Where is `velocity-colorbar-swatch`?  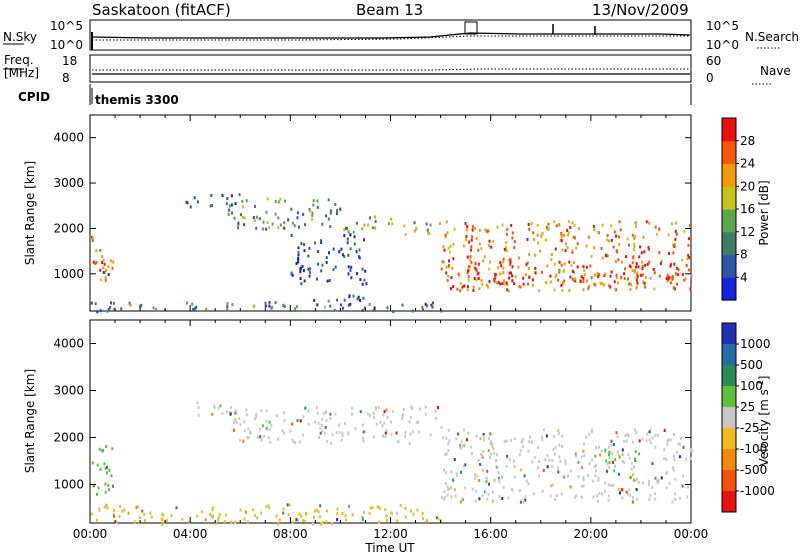 velocity-colorbar-swatch is located at coordinates (729, 418).